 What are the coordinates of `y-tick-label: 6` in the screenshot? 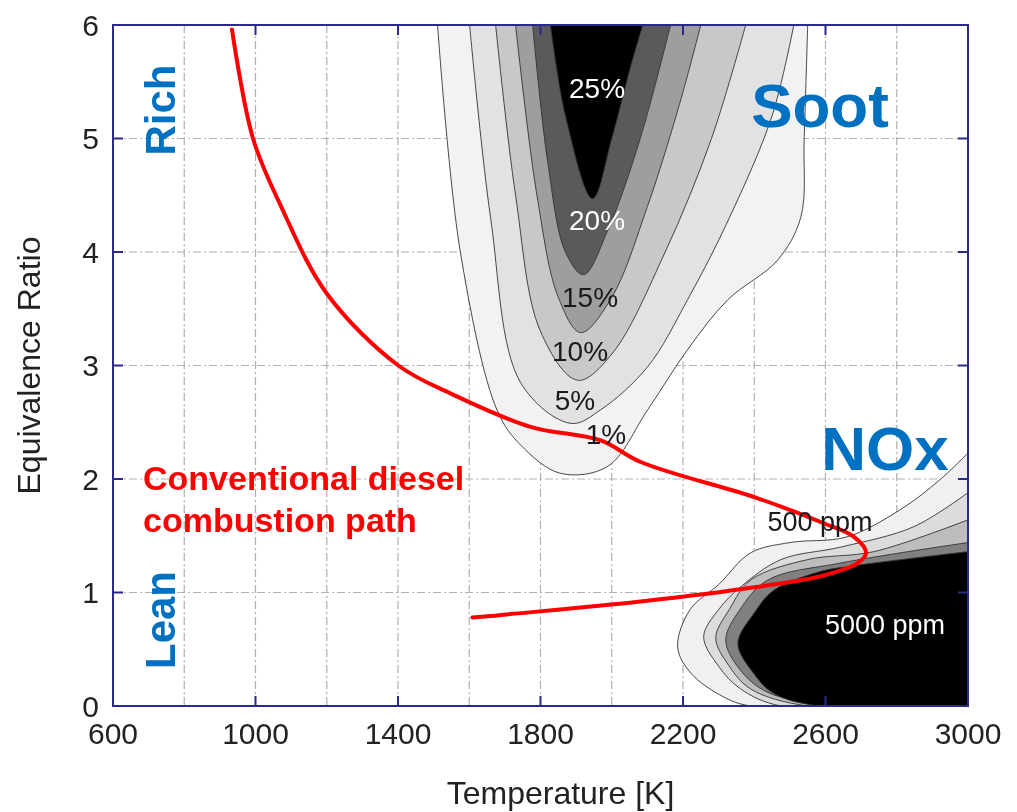 It's located at (90, 25).